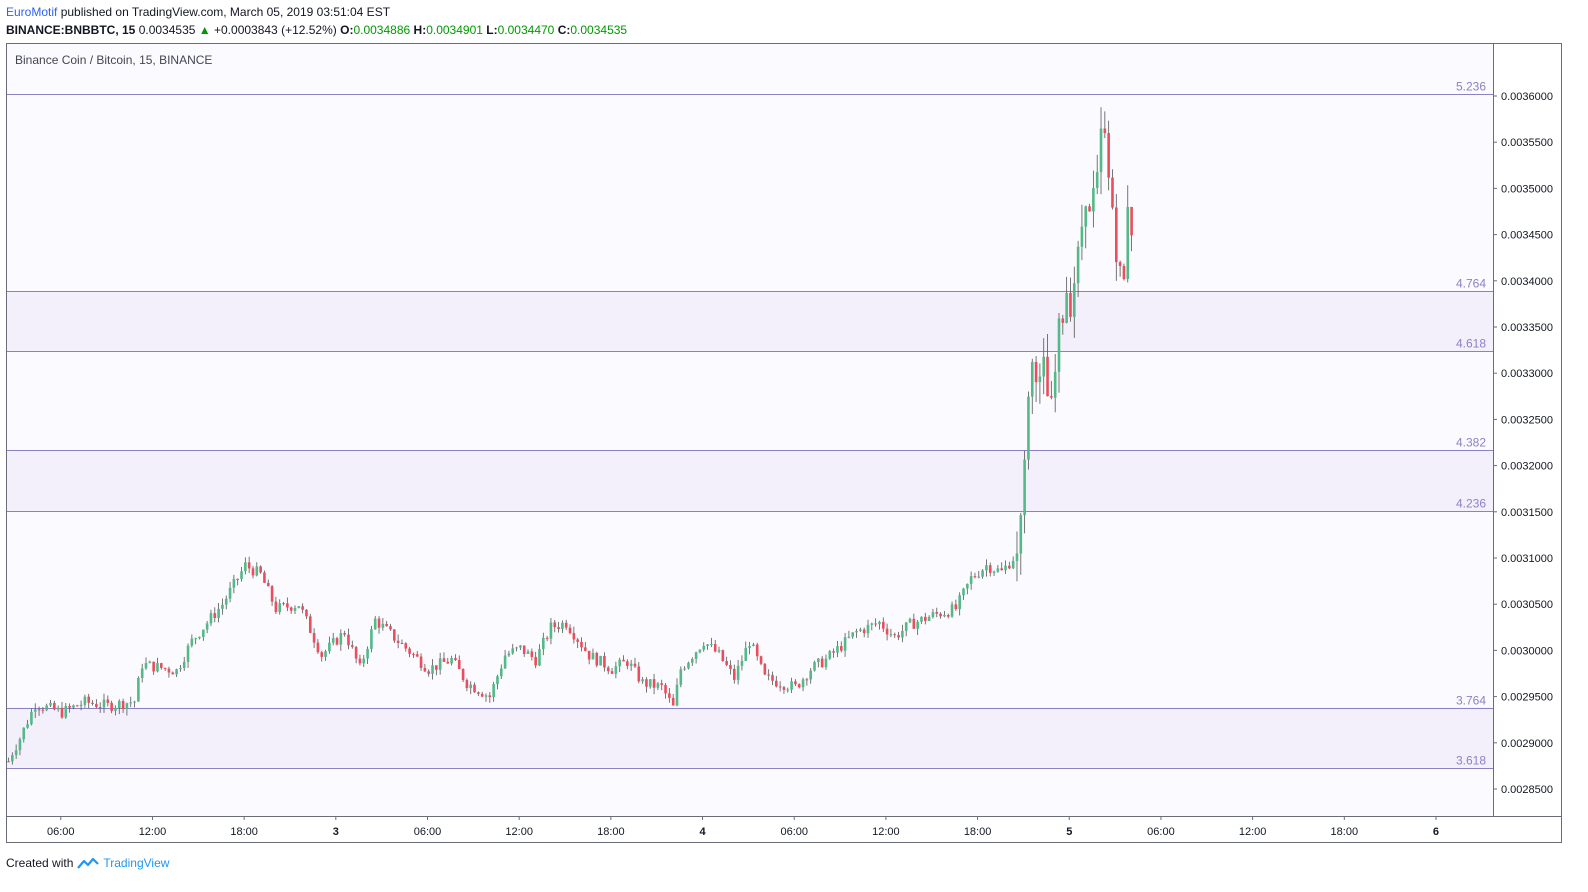  Describe the element at coordinates (1471, 701) in the screenshot. I see `fib-label: 3.764` at that location.